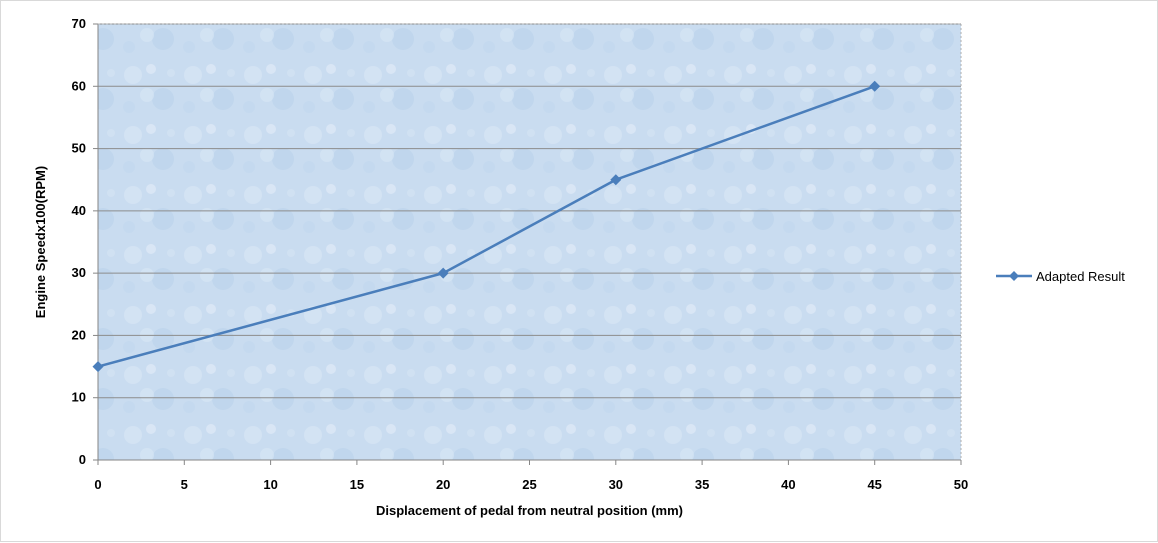  What do you see at coordinates (97, 484) in the screenshot?
I see `x-tick-label: 0` at bounding box center [97, 484].